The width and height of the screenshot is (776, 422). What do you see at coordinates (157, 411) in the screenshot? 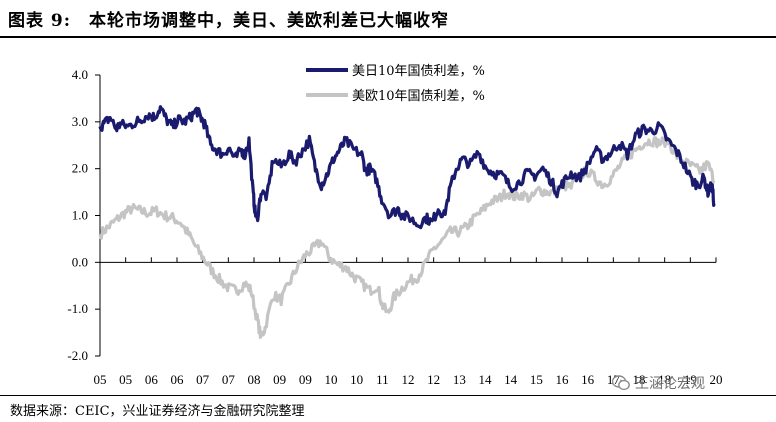
I see `source-note: 数据来源：CEIC，兴业证券经济与金融研究院整理` at bounding box center [157, 411].